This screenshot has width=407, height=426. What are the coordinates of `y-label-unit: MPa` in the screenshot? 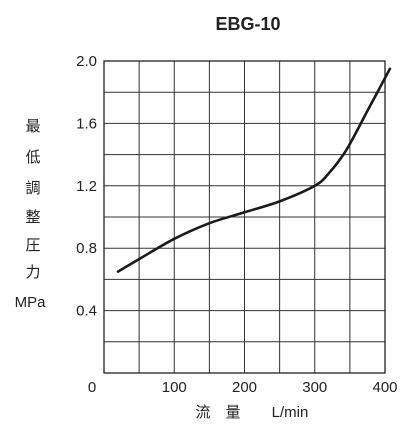 It's located at (31, 302).